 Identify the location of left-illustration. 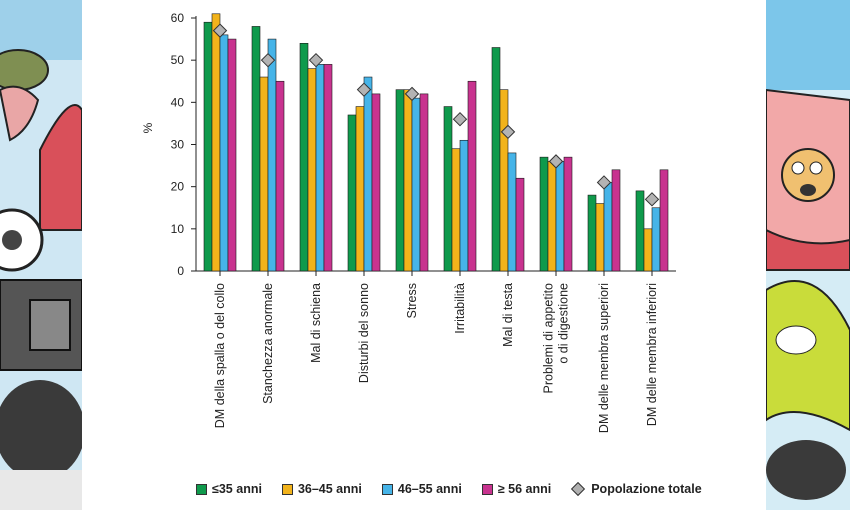
(41, 255).